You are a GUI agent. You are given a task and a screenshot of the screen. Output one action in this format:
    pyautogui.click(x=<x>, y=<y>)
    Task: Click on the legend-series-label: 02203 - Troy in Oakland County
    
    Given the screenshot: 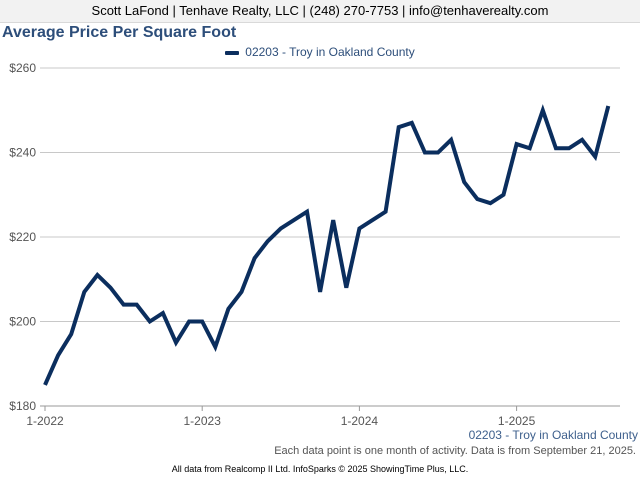 What is the action you would take?
    pyautogui.click(x=330, y=52)
    